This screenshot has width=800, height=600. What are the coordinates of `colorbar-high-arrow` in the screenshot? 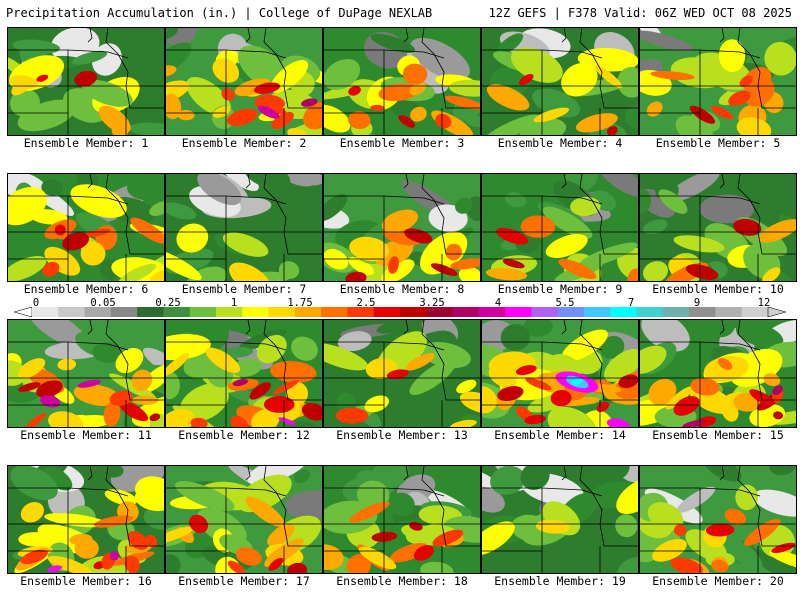 It's located at (776, 312).